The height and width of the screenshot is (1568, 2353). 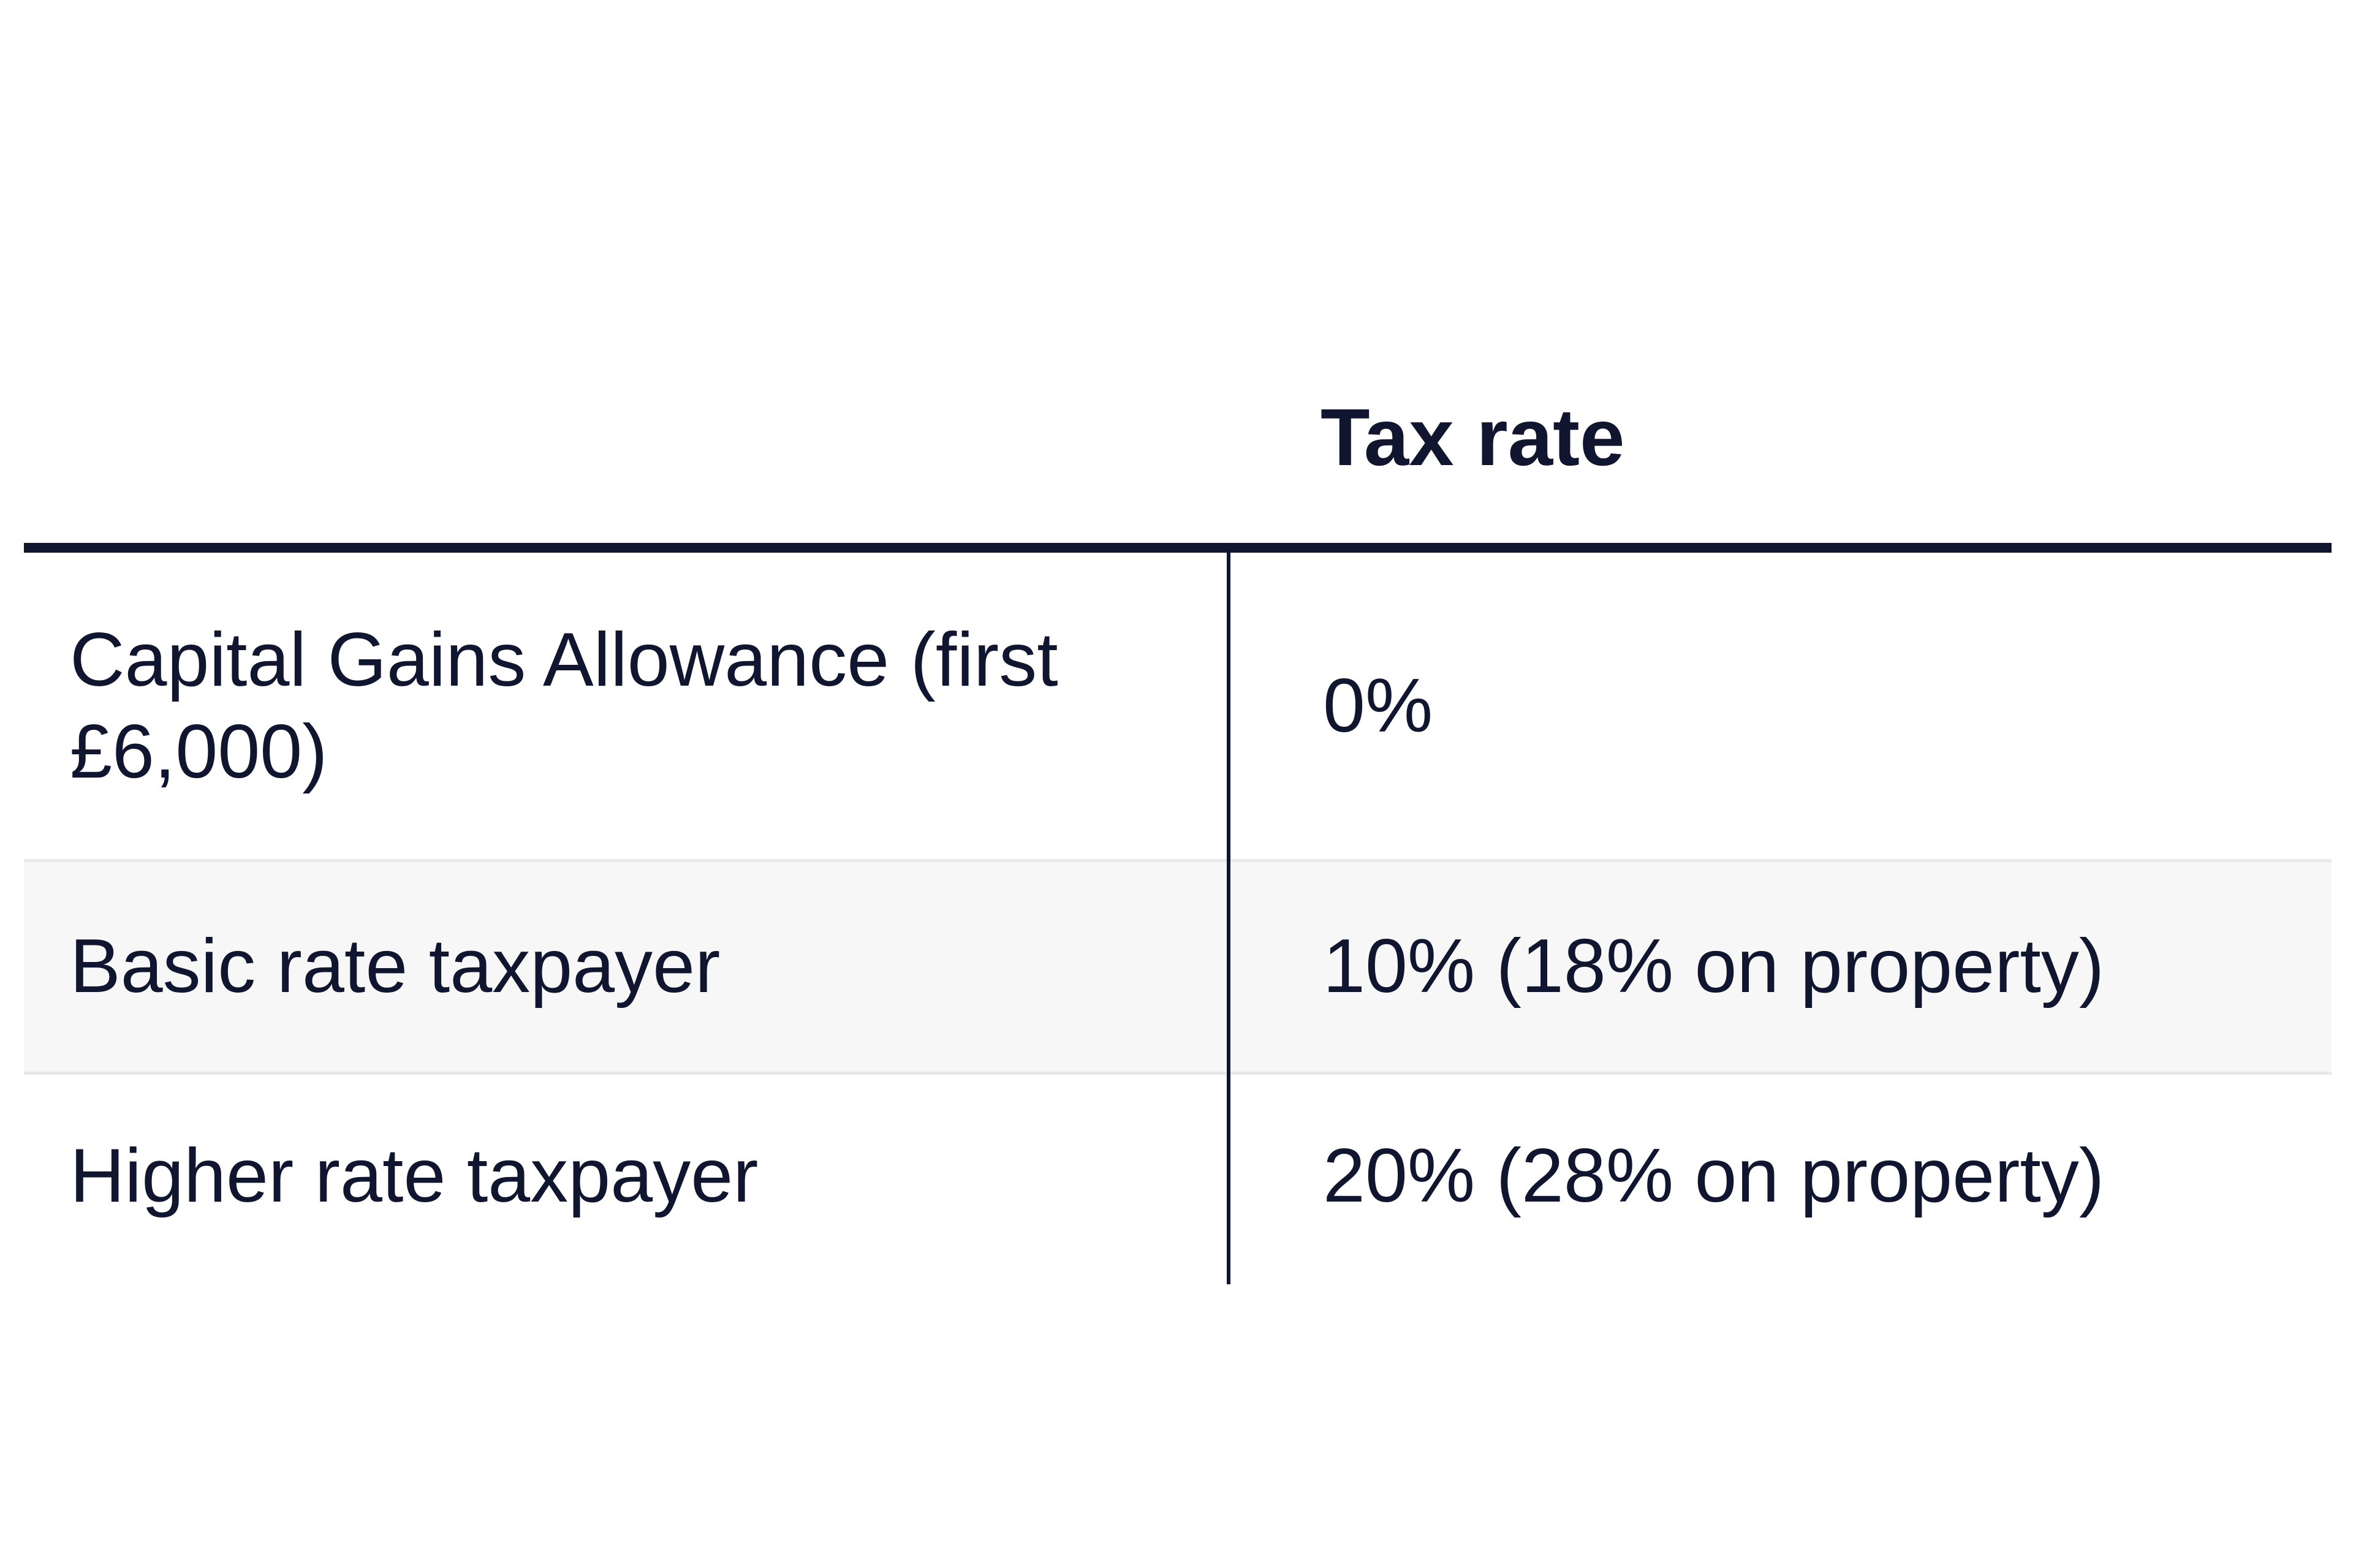 I want to click on row-label-capital-gains-allowance: Capital Gains Allowance (first £6,000), so click(x=564, y=706).